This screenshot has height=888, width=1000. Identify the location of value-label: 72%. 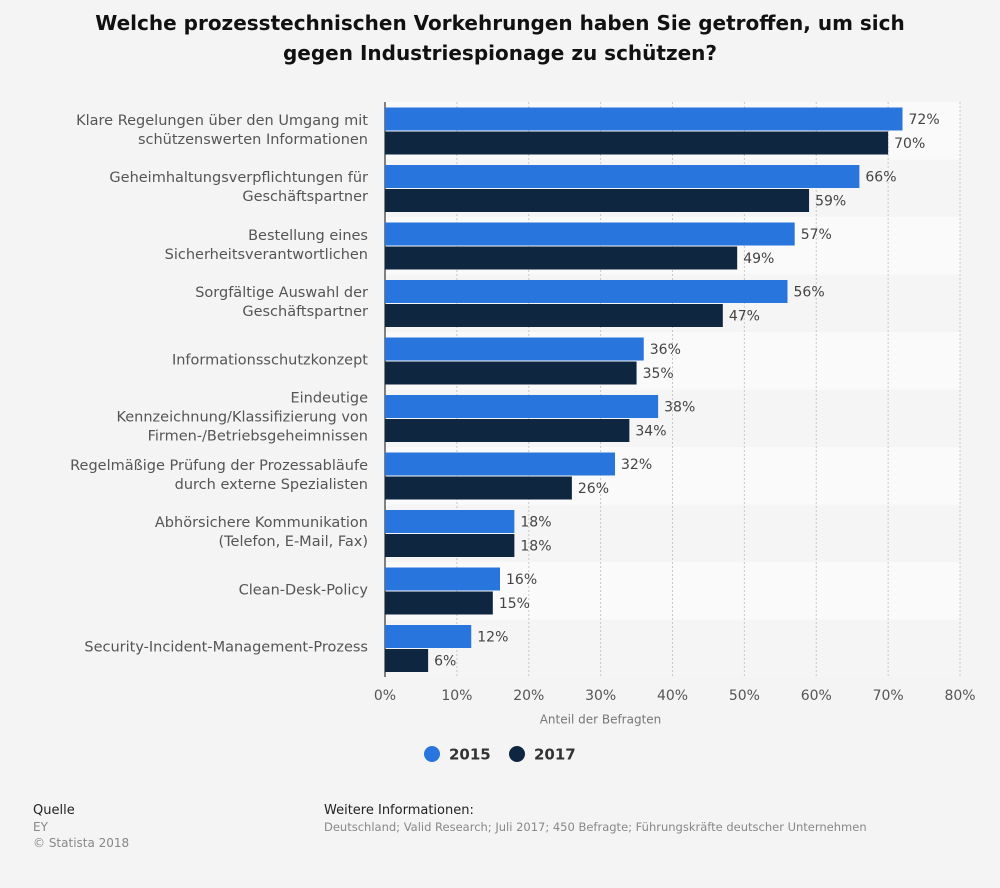
(924, 120).